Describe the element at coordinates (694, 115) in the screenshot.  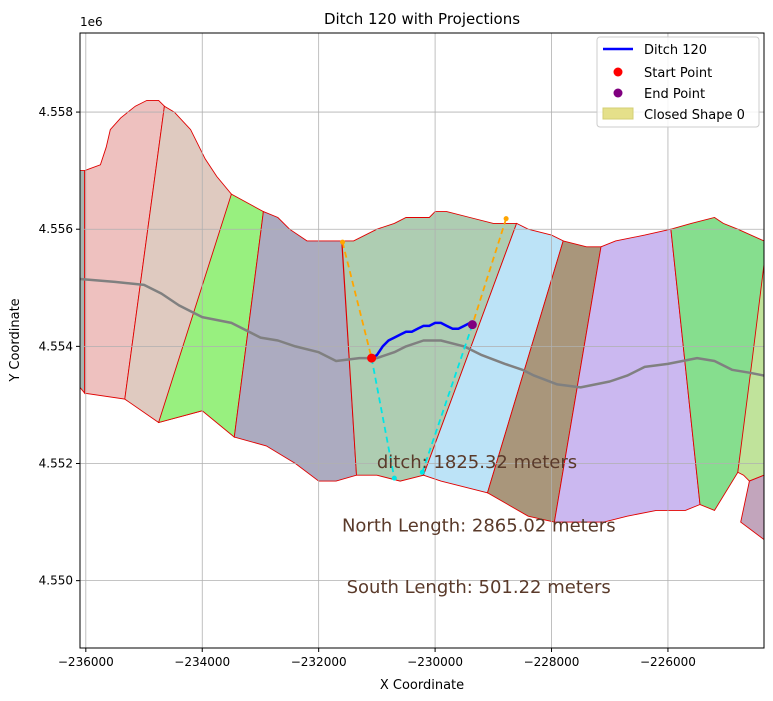
I see `legend-shape-label: Closed Shape 0` at that location.